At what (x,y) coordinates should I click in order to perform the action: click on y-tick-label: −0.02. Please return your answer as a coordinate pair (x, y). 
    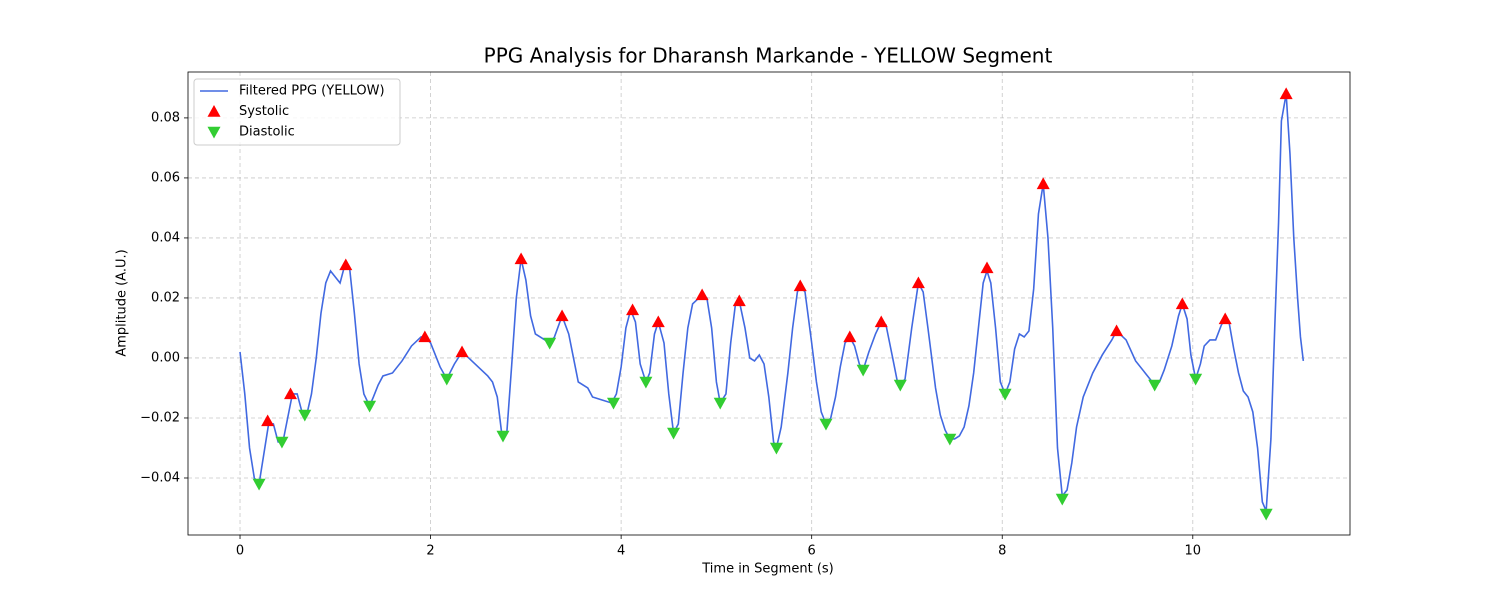
    Looking at the image, I should click on (160, 417).